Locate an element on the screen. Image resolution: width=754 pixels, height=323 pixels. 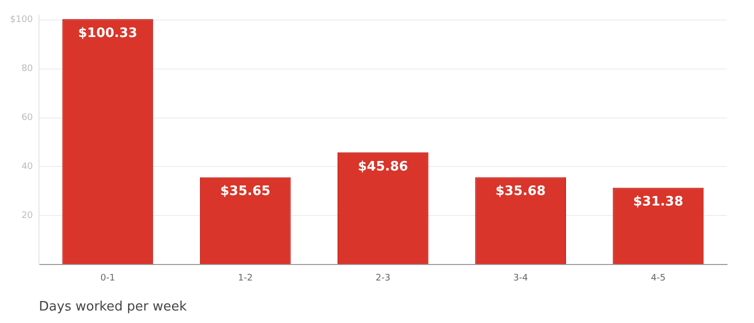
data-label: $35.68 is located at coordinates (520, 192).